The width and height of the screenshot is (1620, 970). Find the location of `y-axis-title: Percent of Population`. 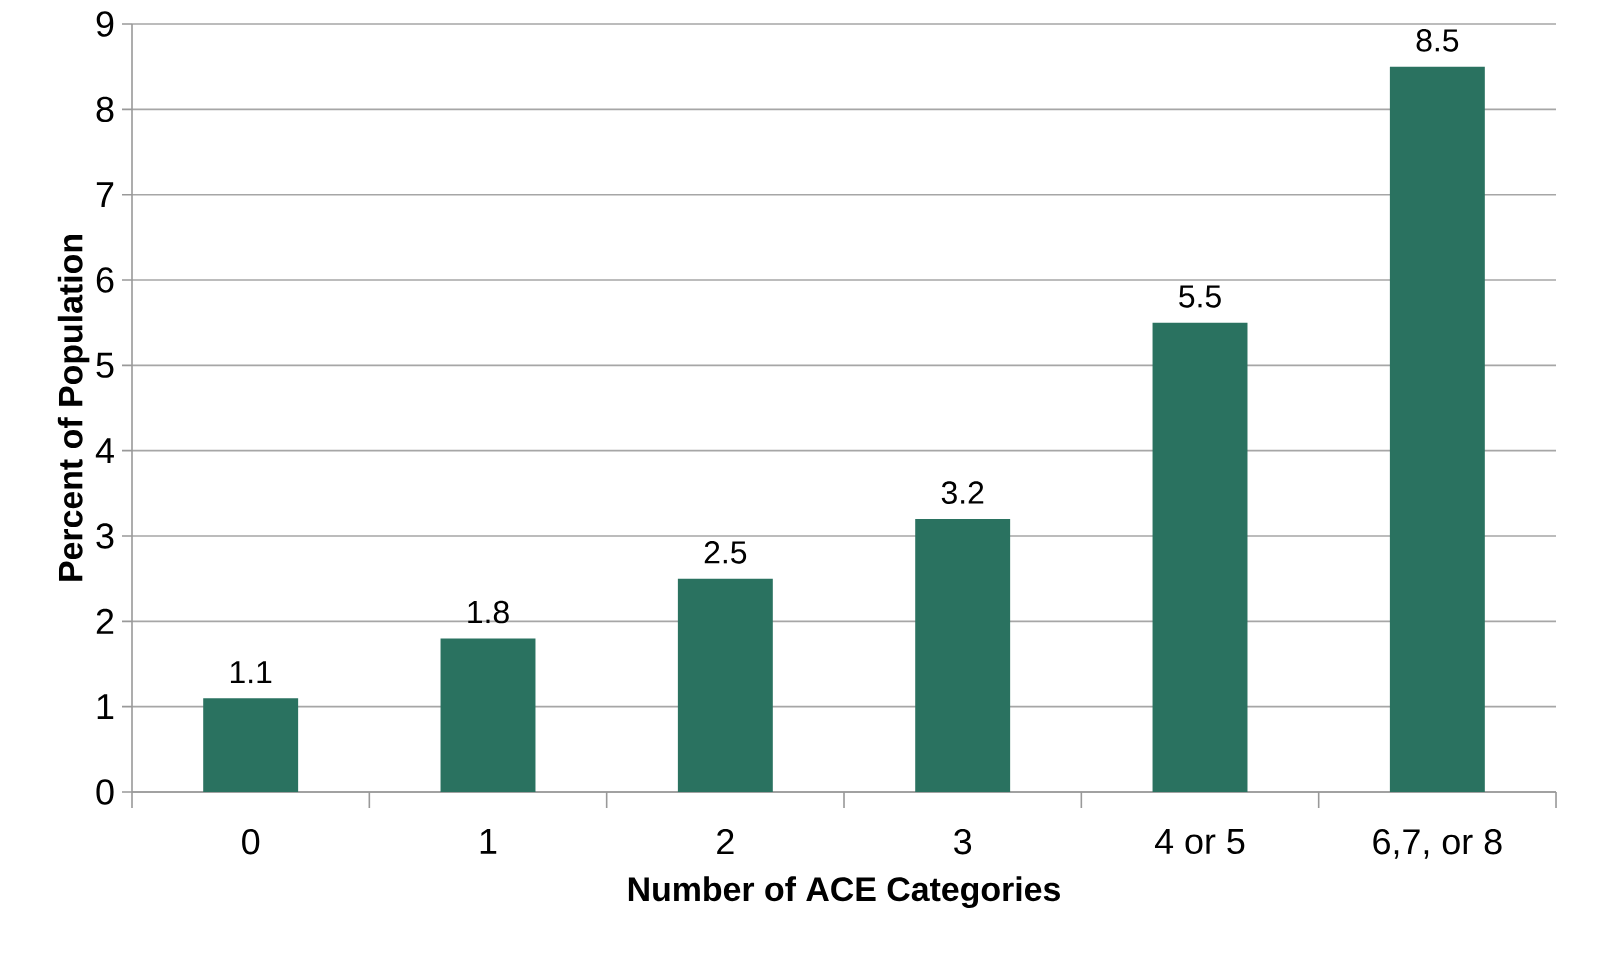

y-axis-title: Percent of Population is located at coordinates (73, 408).